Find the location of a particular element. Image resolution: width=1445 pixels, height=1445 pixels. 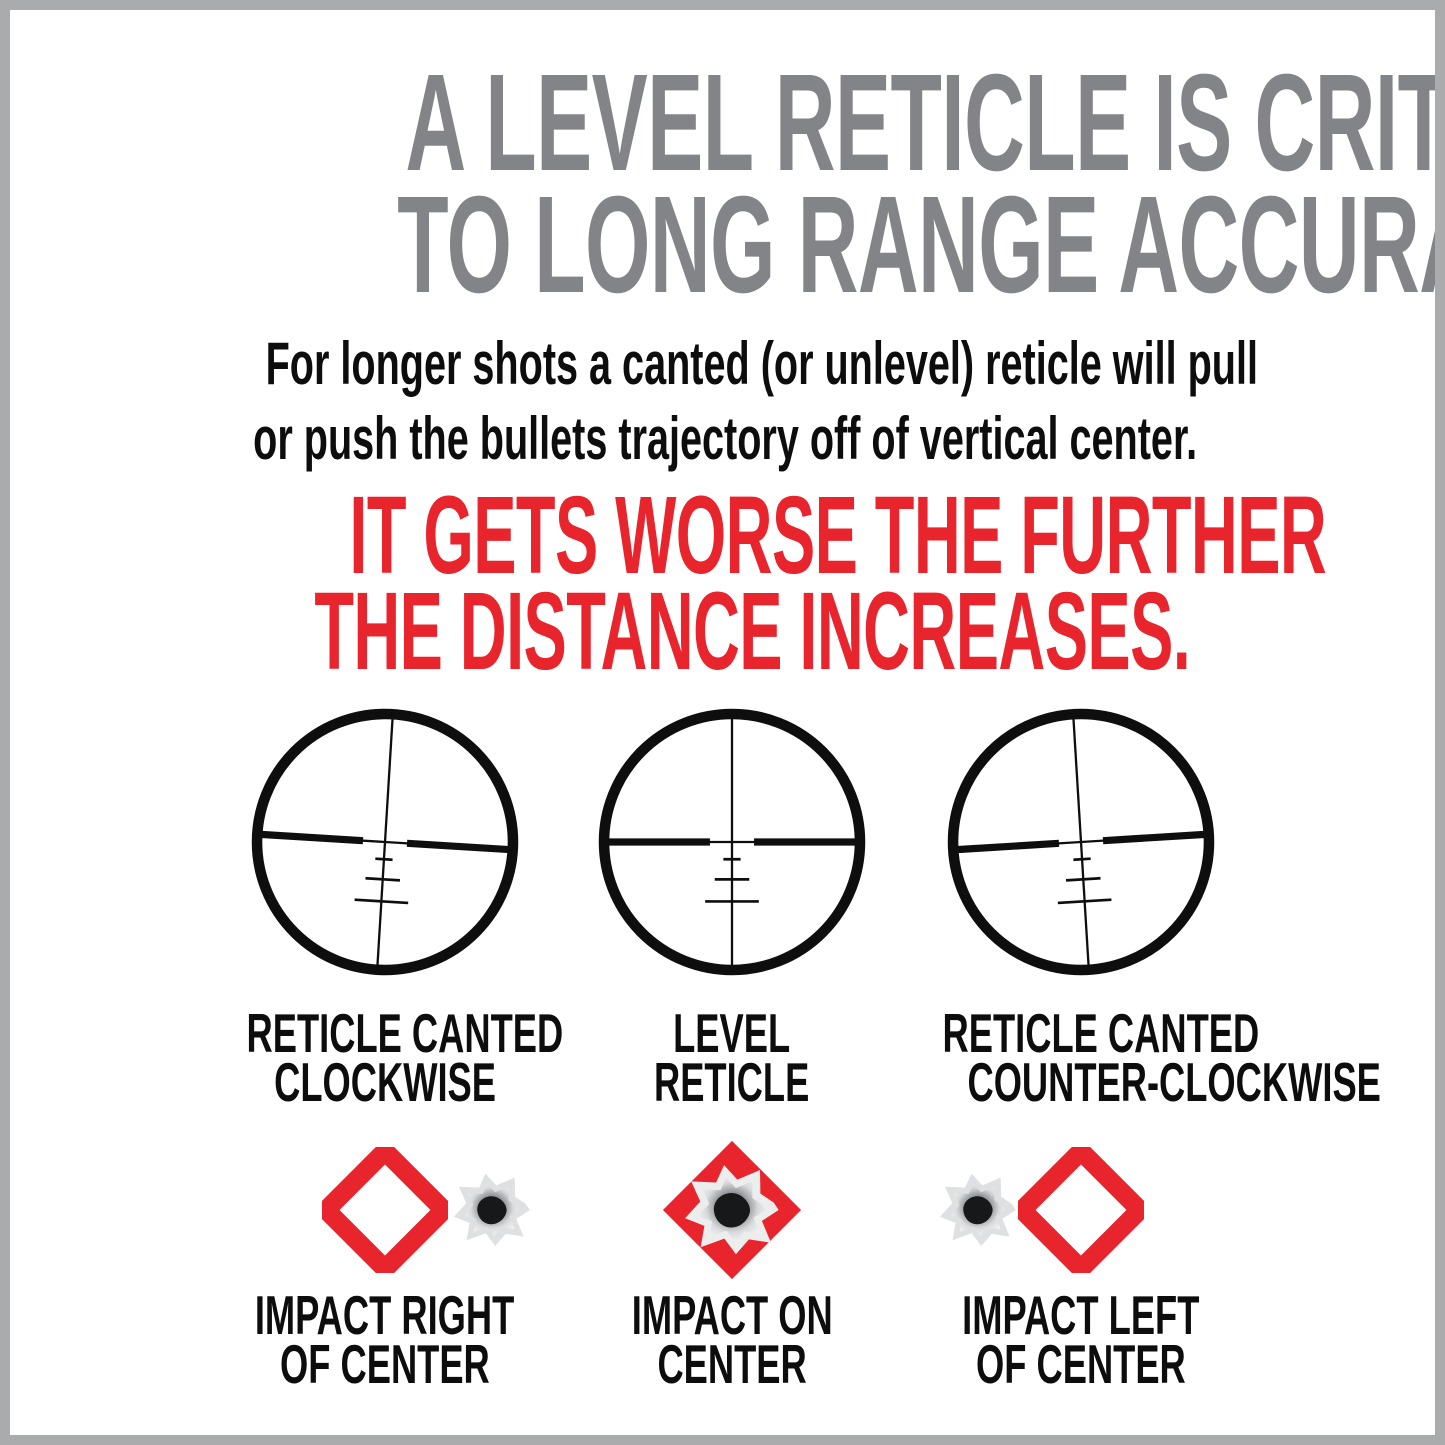

reticle-label-level-line2: RETICLE is located at coordinates (732, 1082).